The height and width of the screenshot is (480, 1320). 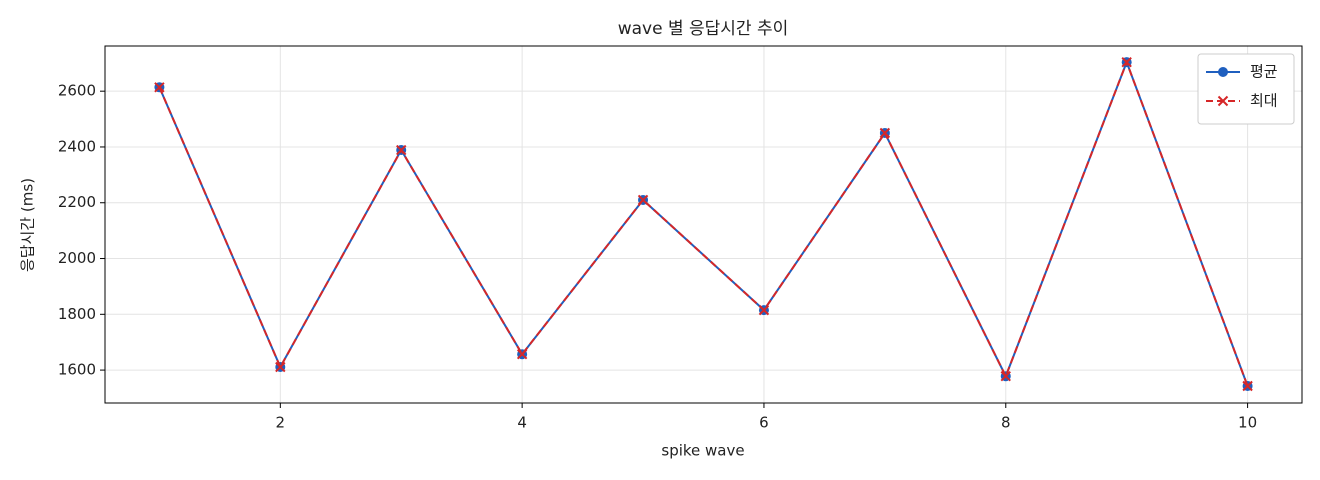 I want to click on x-tick-label: 4, so click(x=522, y=423).